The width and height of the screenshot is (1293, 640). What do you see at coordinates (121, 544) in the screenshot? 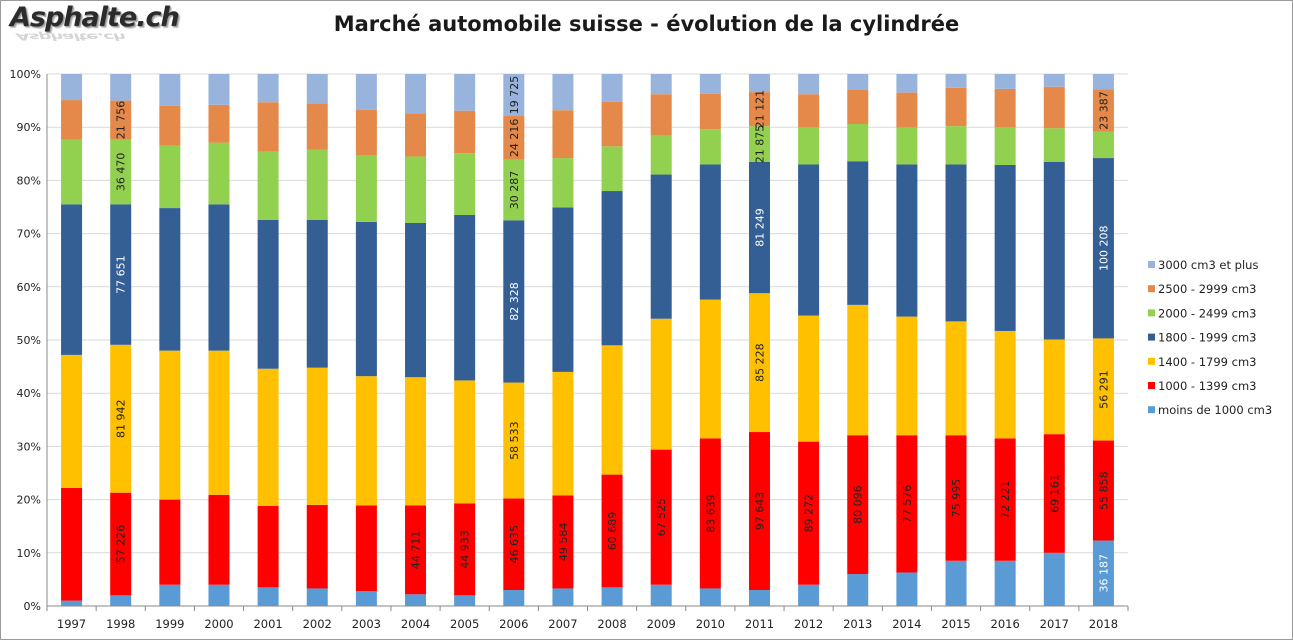
I see `data-label: 57 226` at bounding box center [121, 544].